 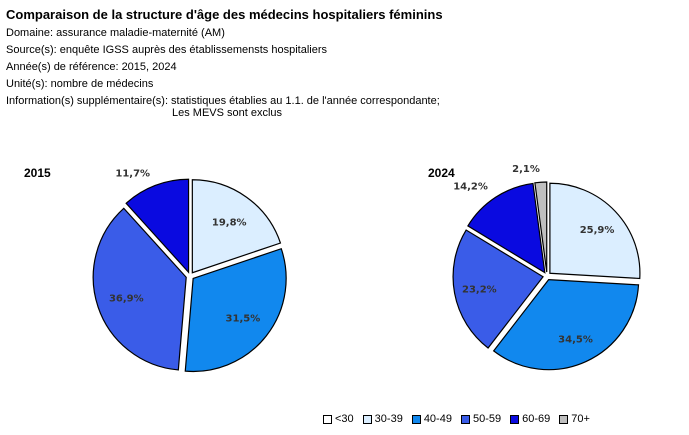 What do you see at coordinates (80, 84) in the screenshot?
I see `unit-line: Unité(s): nombre de médecins` at bounding box center [80, 84].